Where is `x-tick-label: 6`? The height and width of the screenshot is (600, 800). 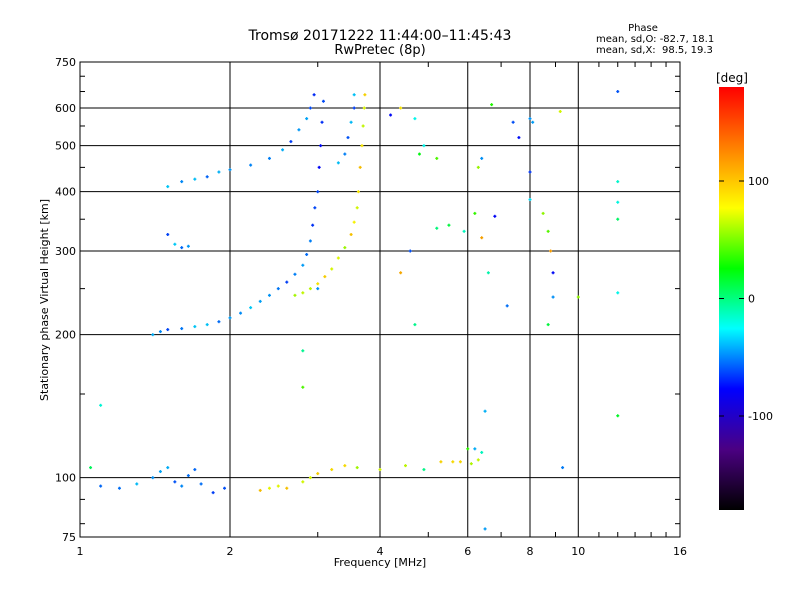 x-tick-label: 6 is located at coordinates (467, 551).